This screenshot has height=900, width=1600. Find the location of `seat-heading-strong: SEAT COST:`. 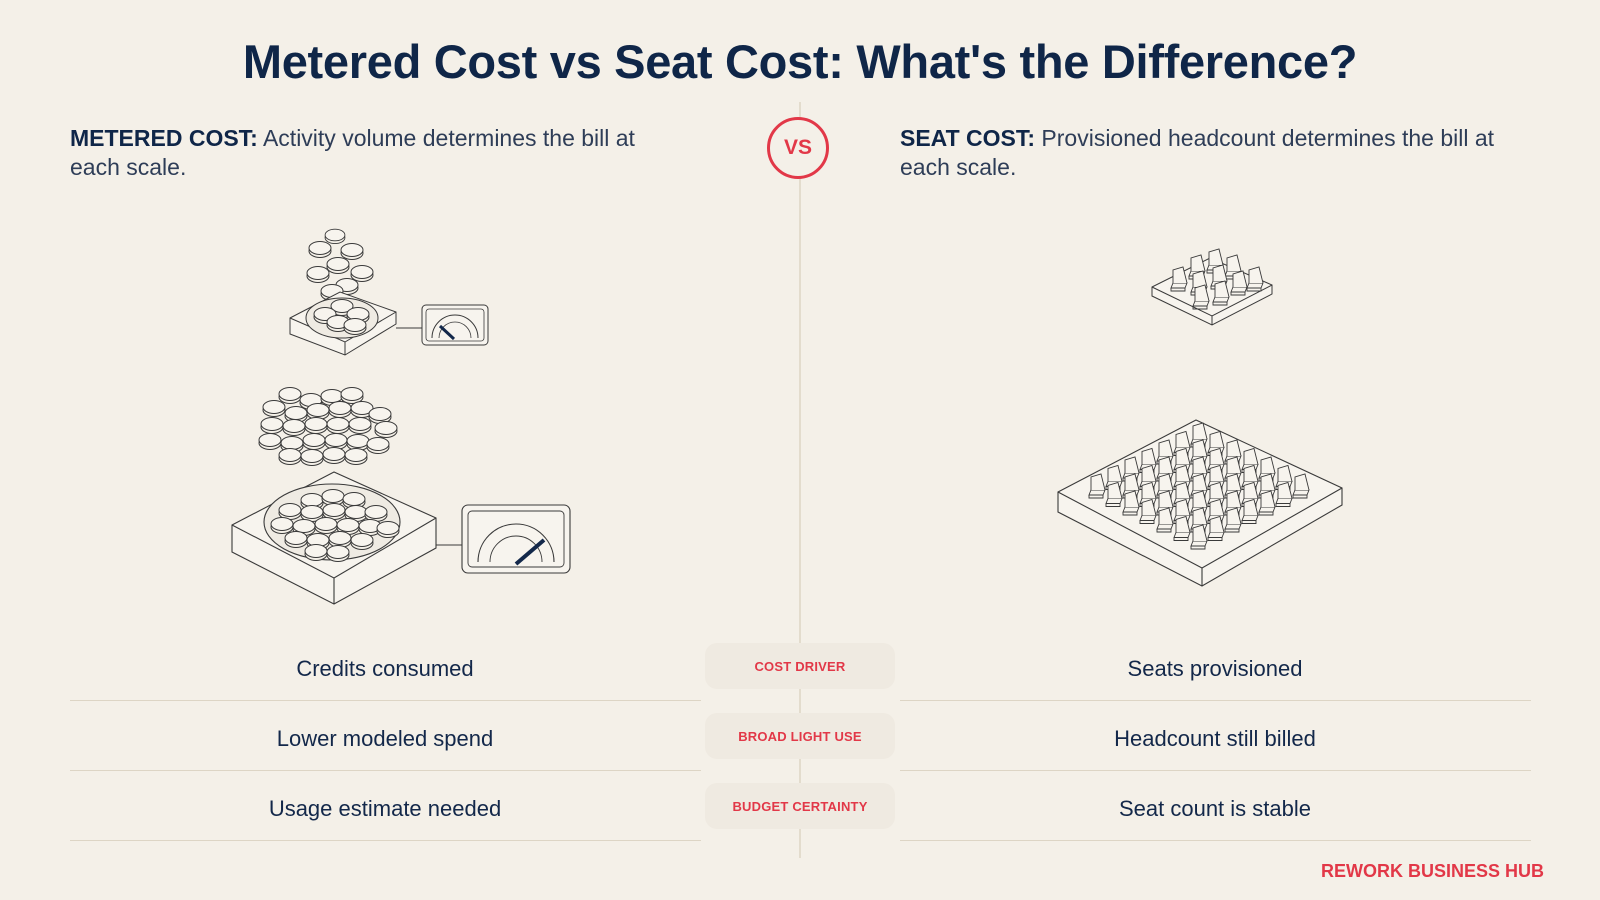

seat-heading-strong: SEAT COST: is located at coordinates (968, 138).